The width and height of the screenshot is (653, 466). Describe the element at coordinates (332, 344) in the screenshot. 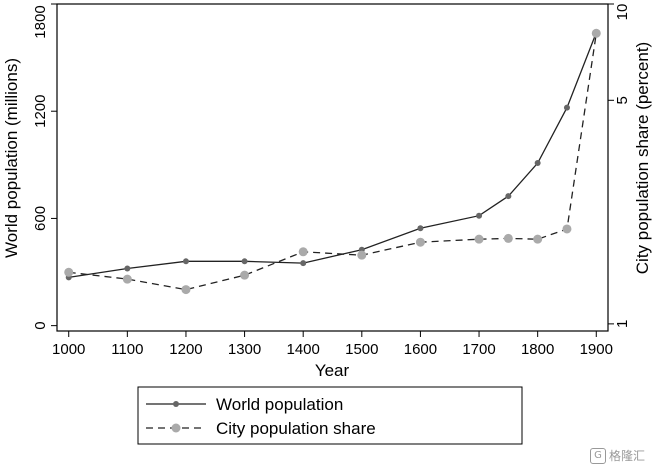

I see `x-axis: 1000 1100 1200 1300 1400 1500 1600 1700 1800 1900` at that location.